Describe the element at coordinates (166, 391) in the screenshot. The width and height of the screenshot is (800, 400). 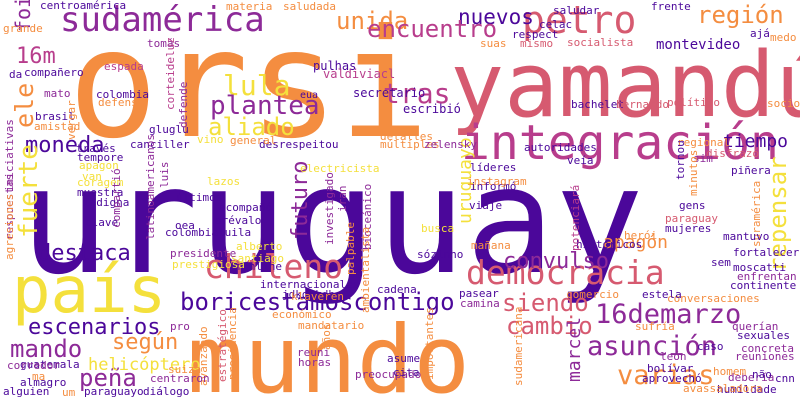
I see `word-109: diálogo` at that location.